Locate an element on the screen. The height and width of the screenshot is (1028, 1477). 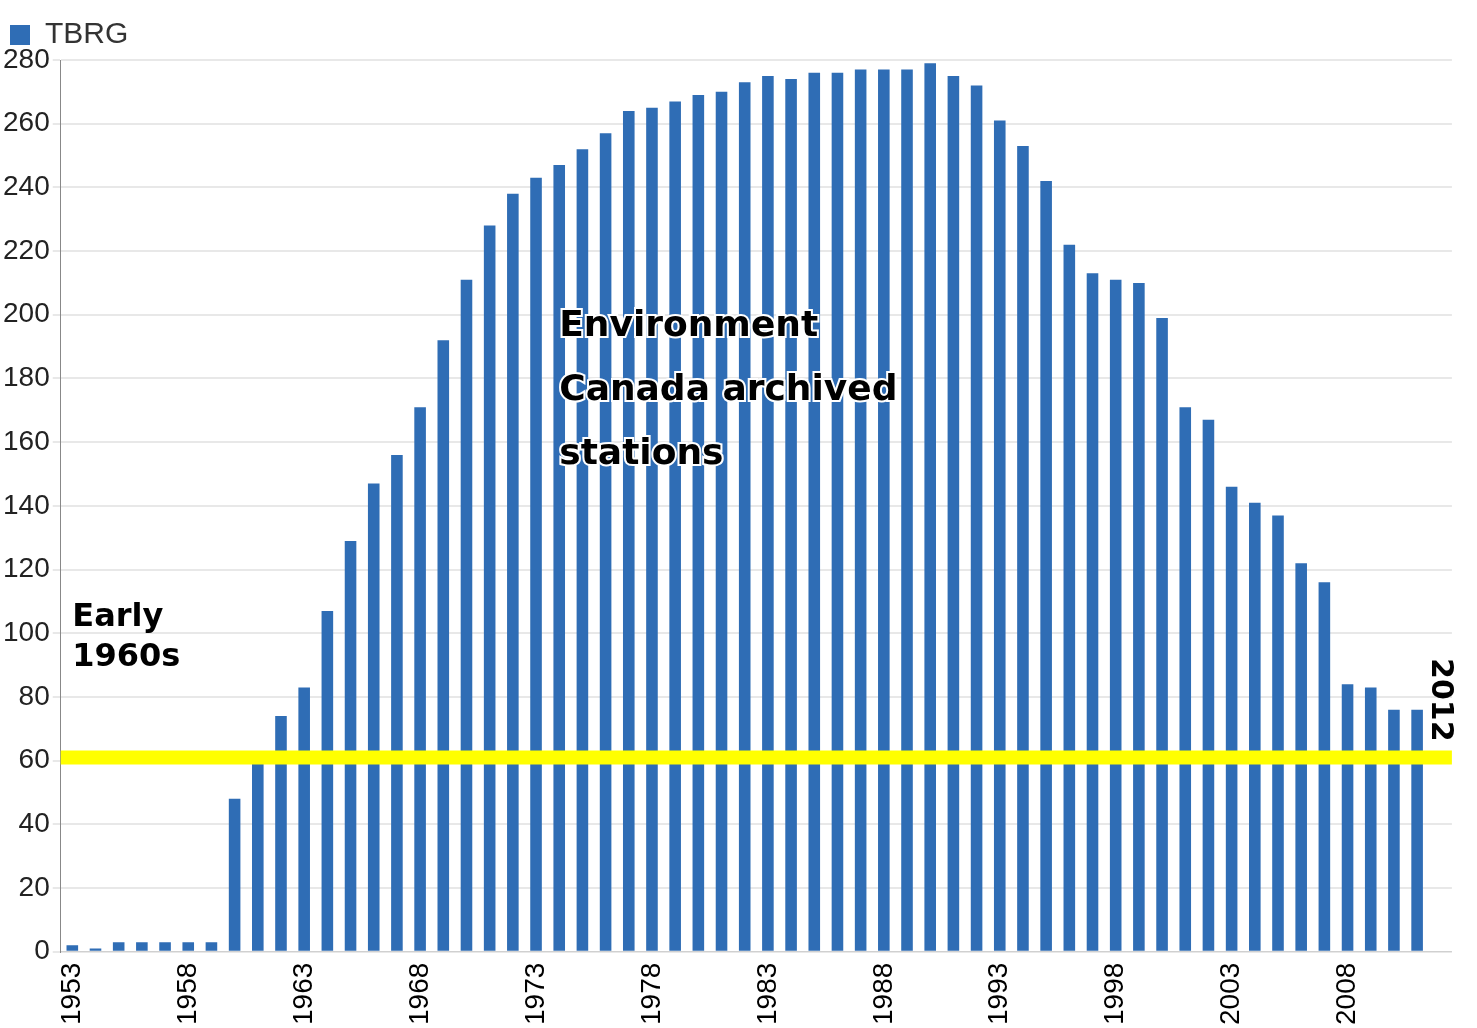
y-tick-label: 40 is located at coordinates (34, 823).